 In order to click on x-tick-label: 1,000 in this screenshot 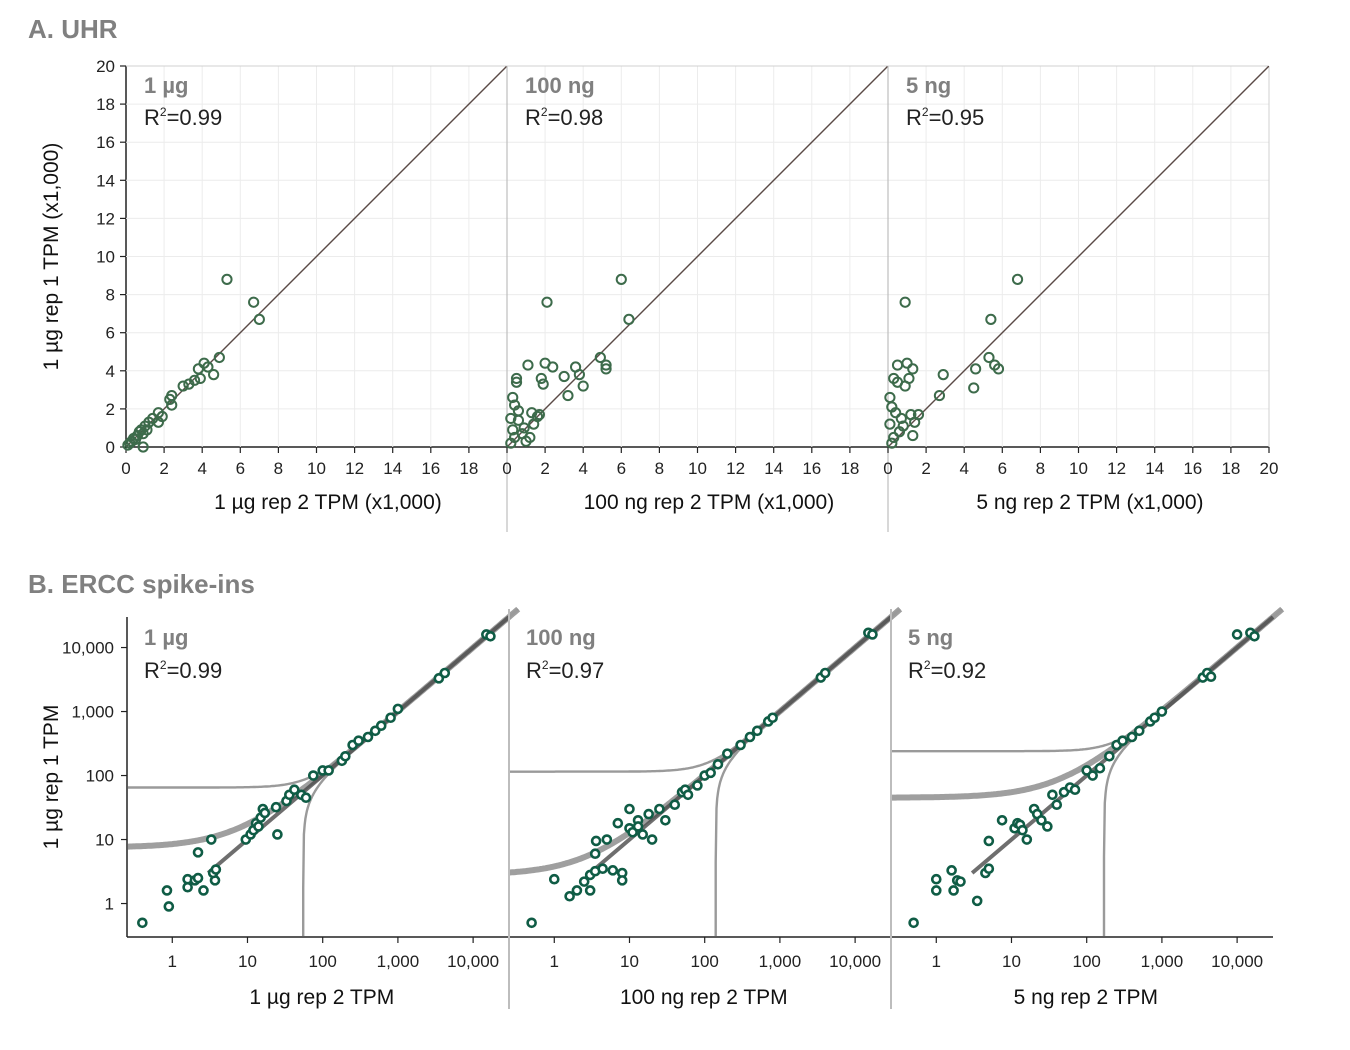, I will do `click(1162, 961)`.